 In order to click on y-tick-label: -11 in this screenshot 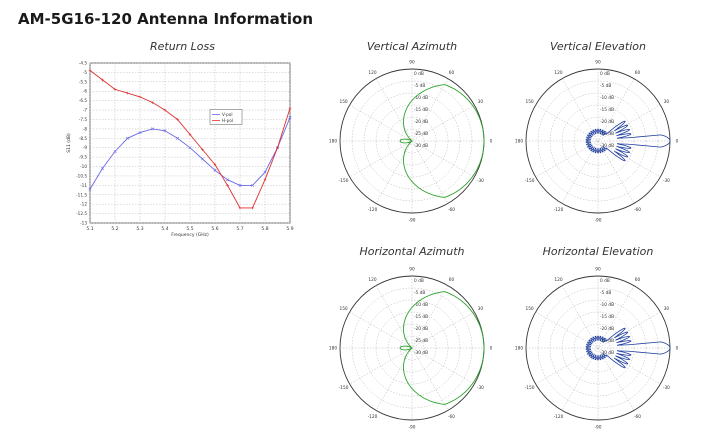, I will do `click(83, 185)`.